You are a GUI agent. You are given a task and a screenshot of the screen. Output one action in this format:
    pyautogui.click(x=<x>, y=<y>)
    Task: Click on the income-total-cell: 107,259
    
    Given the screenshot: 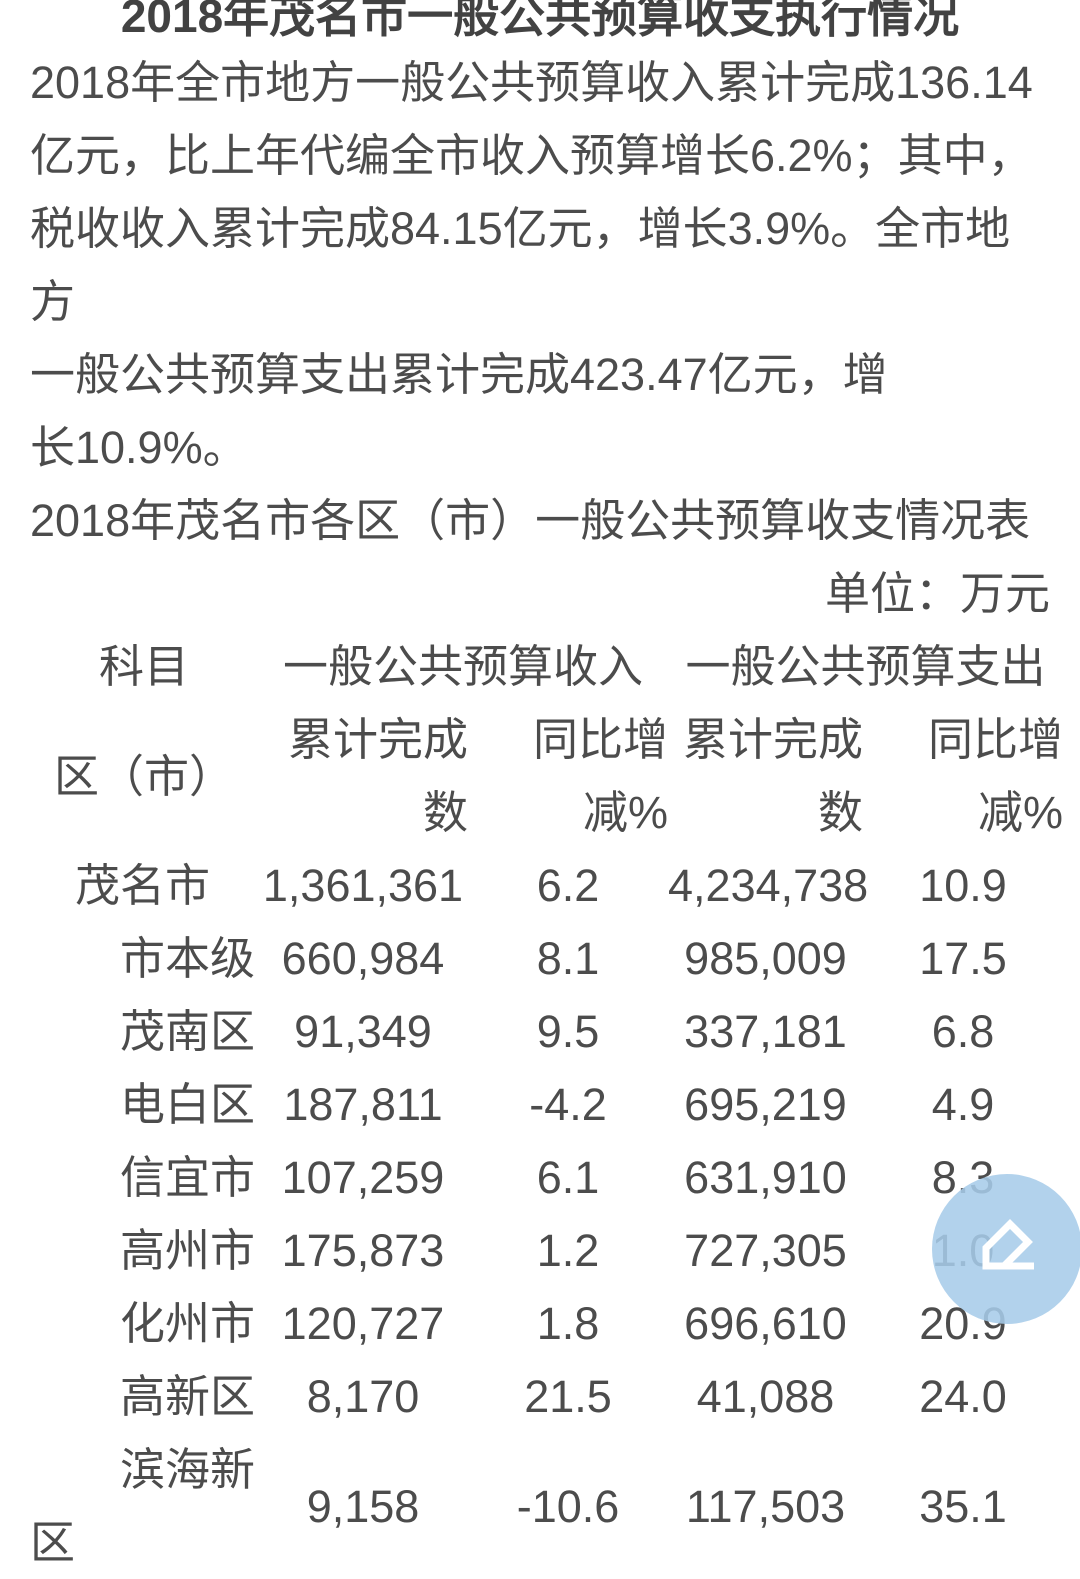 What is the action you would take?
    pyautogui.click(x=363, y=1177)
    